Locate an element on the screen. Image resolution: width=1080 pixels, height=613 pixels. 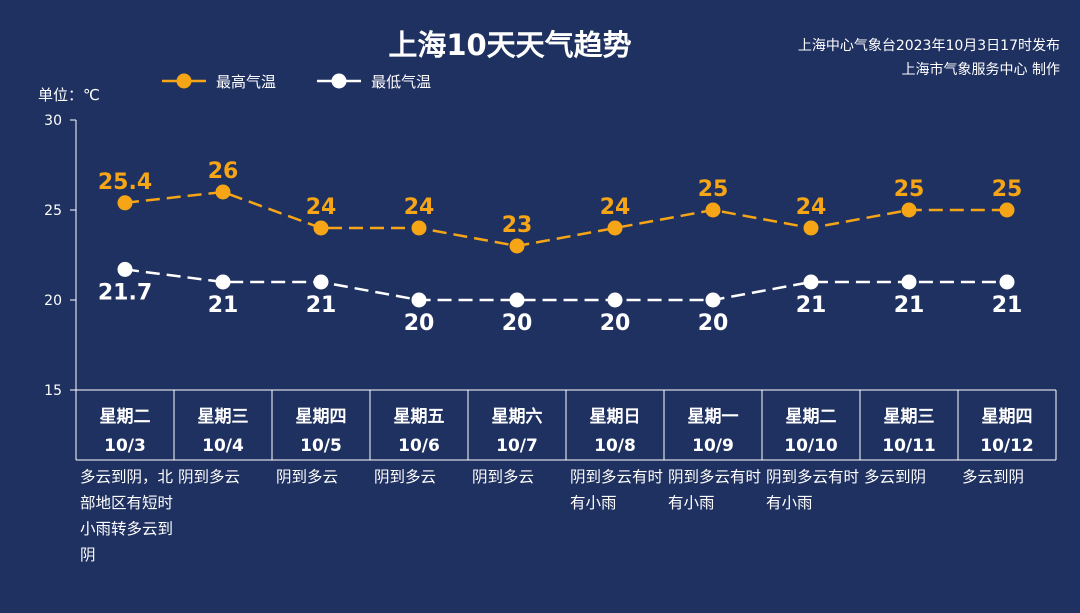
day-date-label: 10/12 is located at coordinates (1007, 446).